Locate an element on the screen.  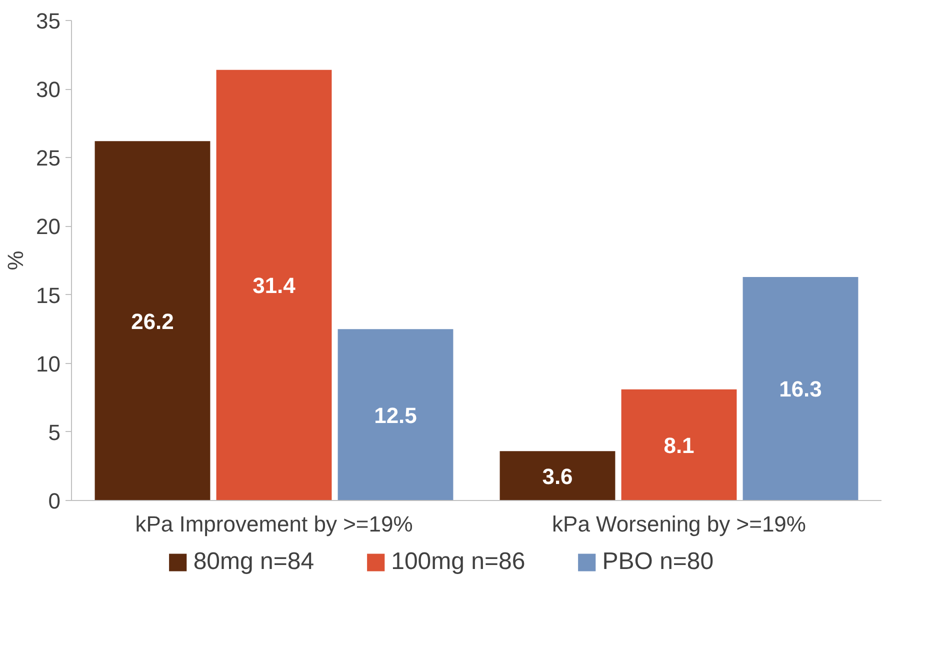
data-label: 3.6 is located at coordinates (557, 476).